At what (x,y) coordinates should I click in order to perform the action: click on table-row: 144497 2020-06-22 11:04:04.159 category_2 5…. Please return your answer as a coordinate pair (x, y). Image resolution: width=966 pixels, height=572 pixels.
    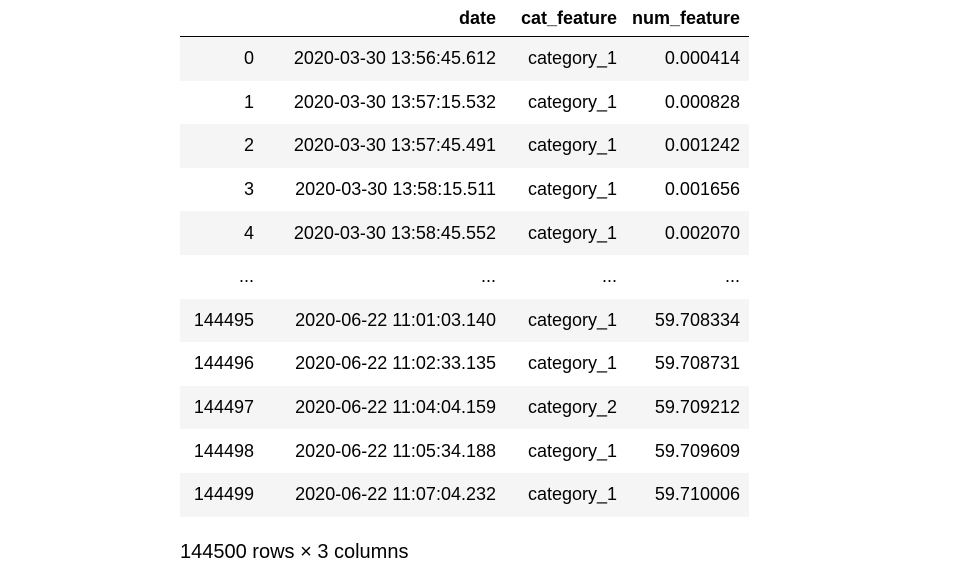
    Looking at the image, I should click on (464, 407).